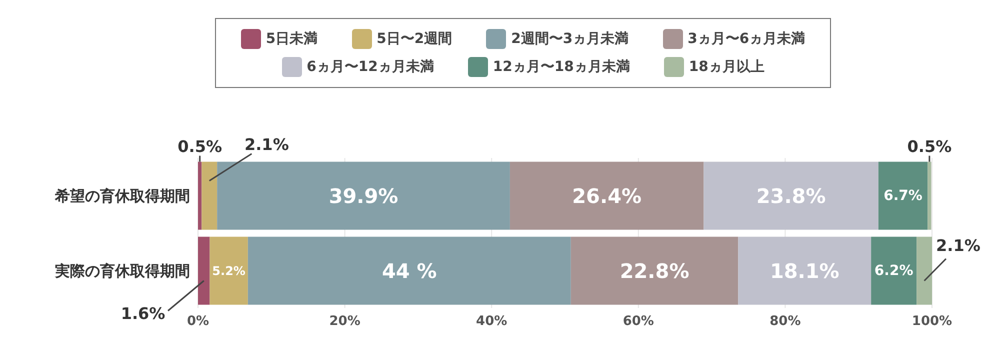  What do you see at coordinates (370, 67) in the screenshot?
I see `legend-label: 6ヵ月〜12ヵ月未満` at bounding box center [370, 67].